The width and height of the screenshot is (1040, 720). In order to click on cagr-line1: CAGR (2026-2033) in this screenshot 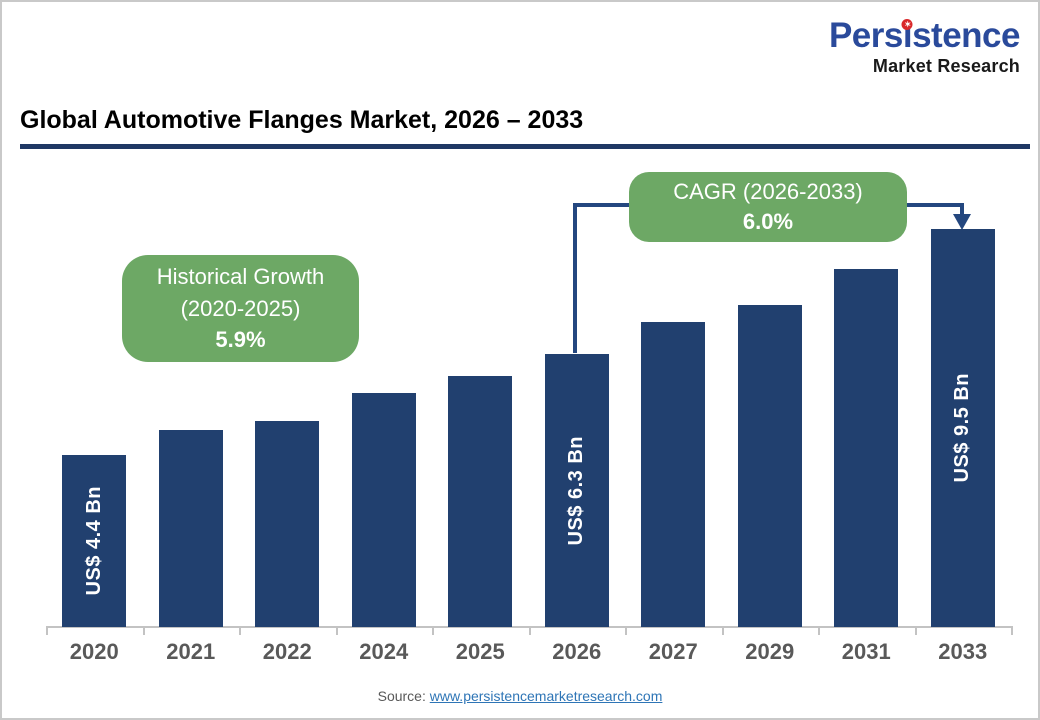, I will do `click(768, 192)`.